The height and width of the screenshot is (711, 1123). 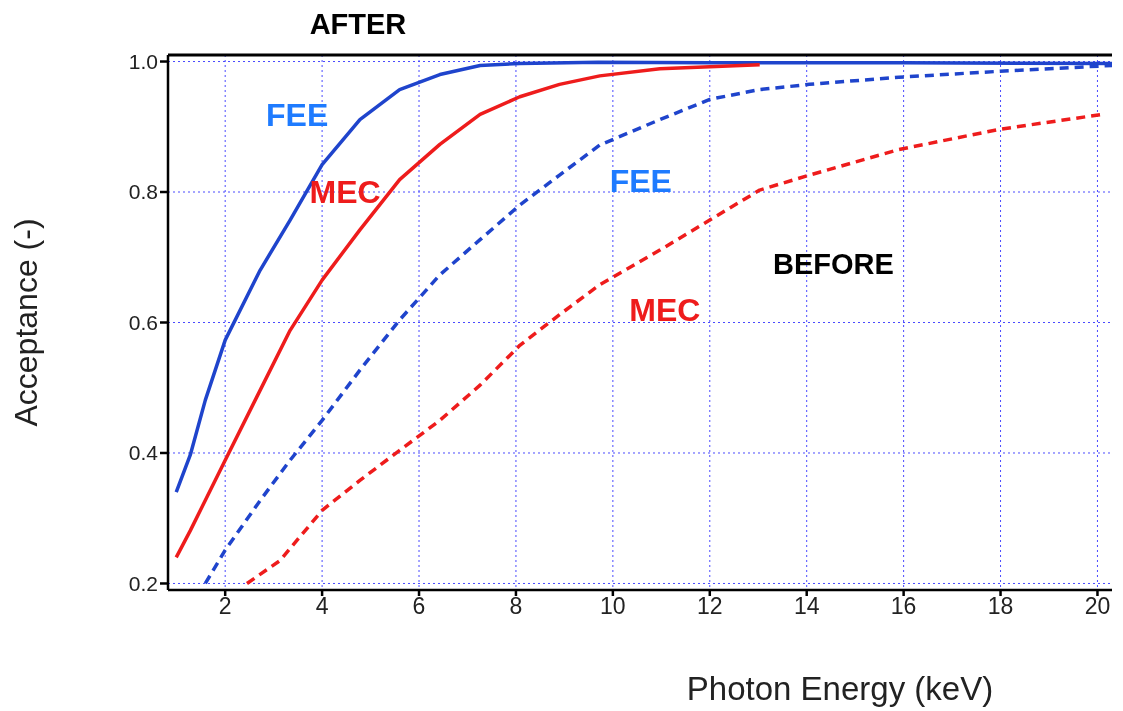 What do you see at coordinates (225, 606) in the screenshot?
I see `x-tick-label: 2` at bounding box center [225, 606].